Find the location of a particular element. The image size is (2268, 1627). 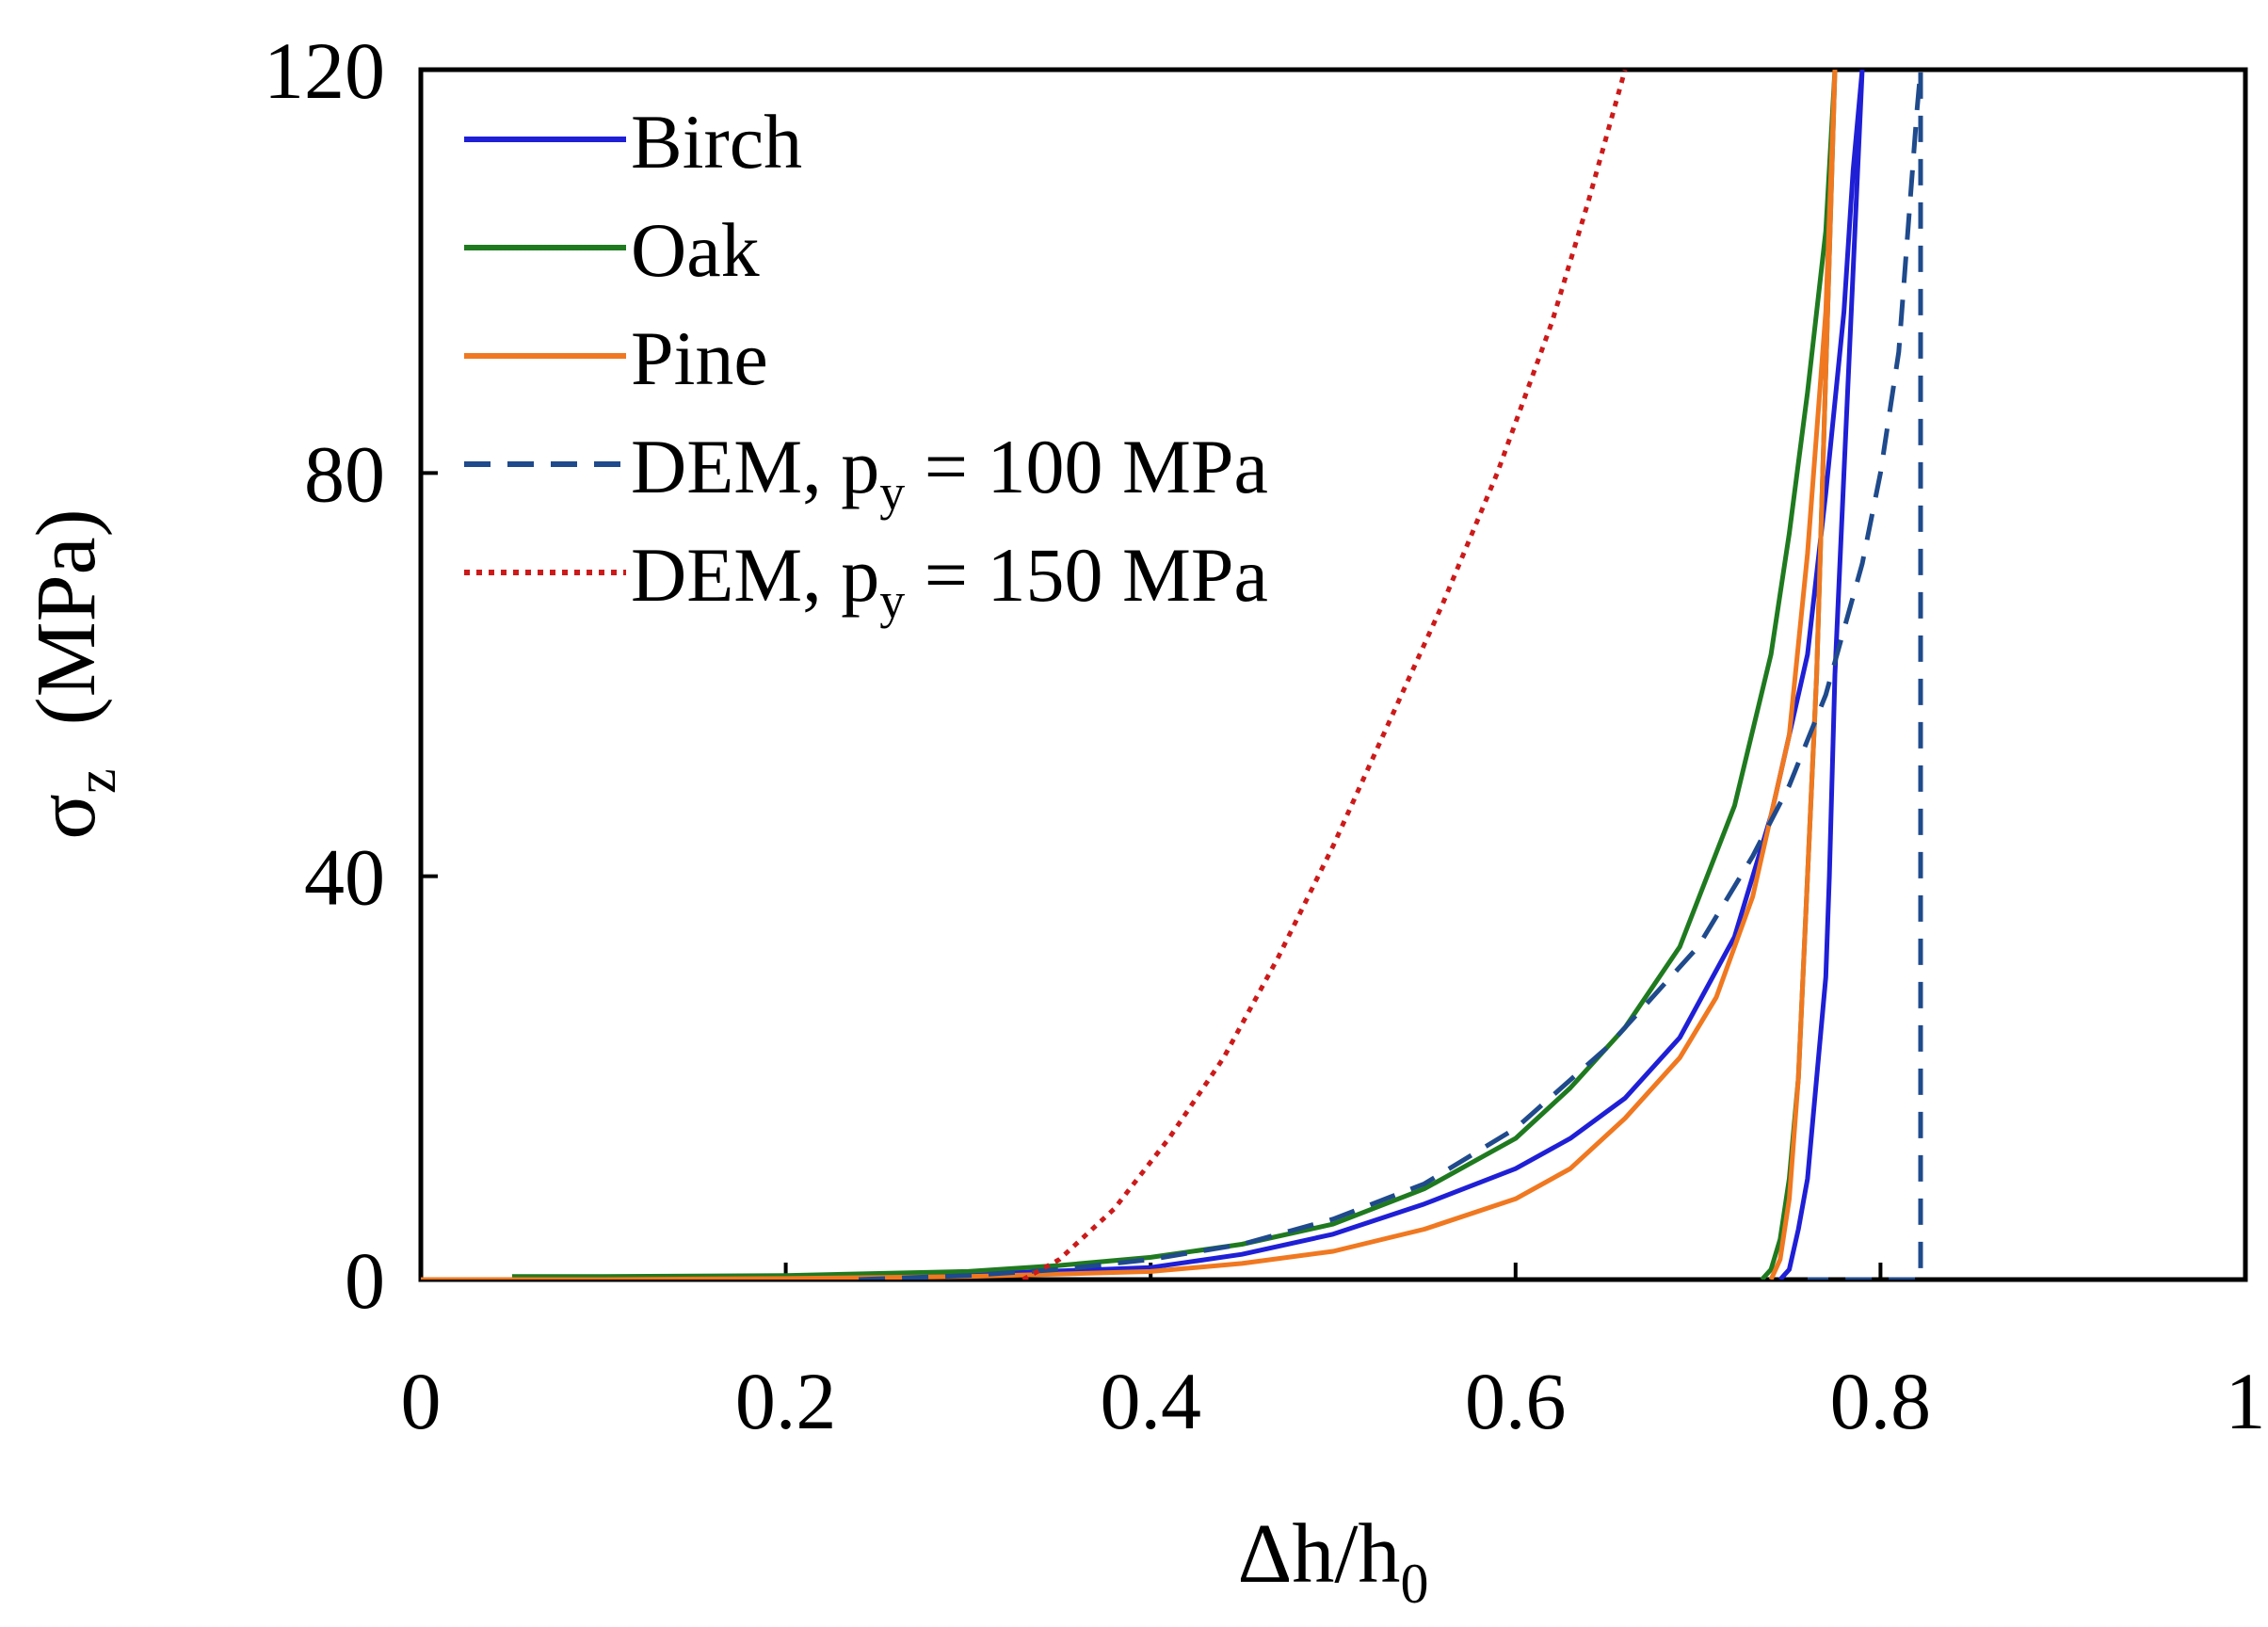

x-axis-title: Δh/h0 is located at coordinates (1333, 1561).